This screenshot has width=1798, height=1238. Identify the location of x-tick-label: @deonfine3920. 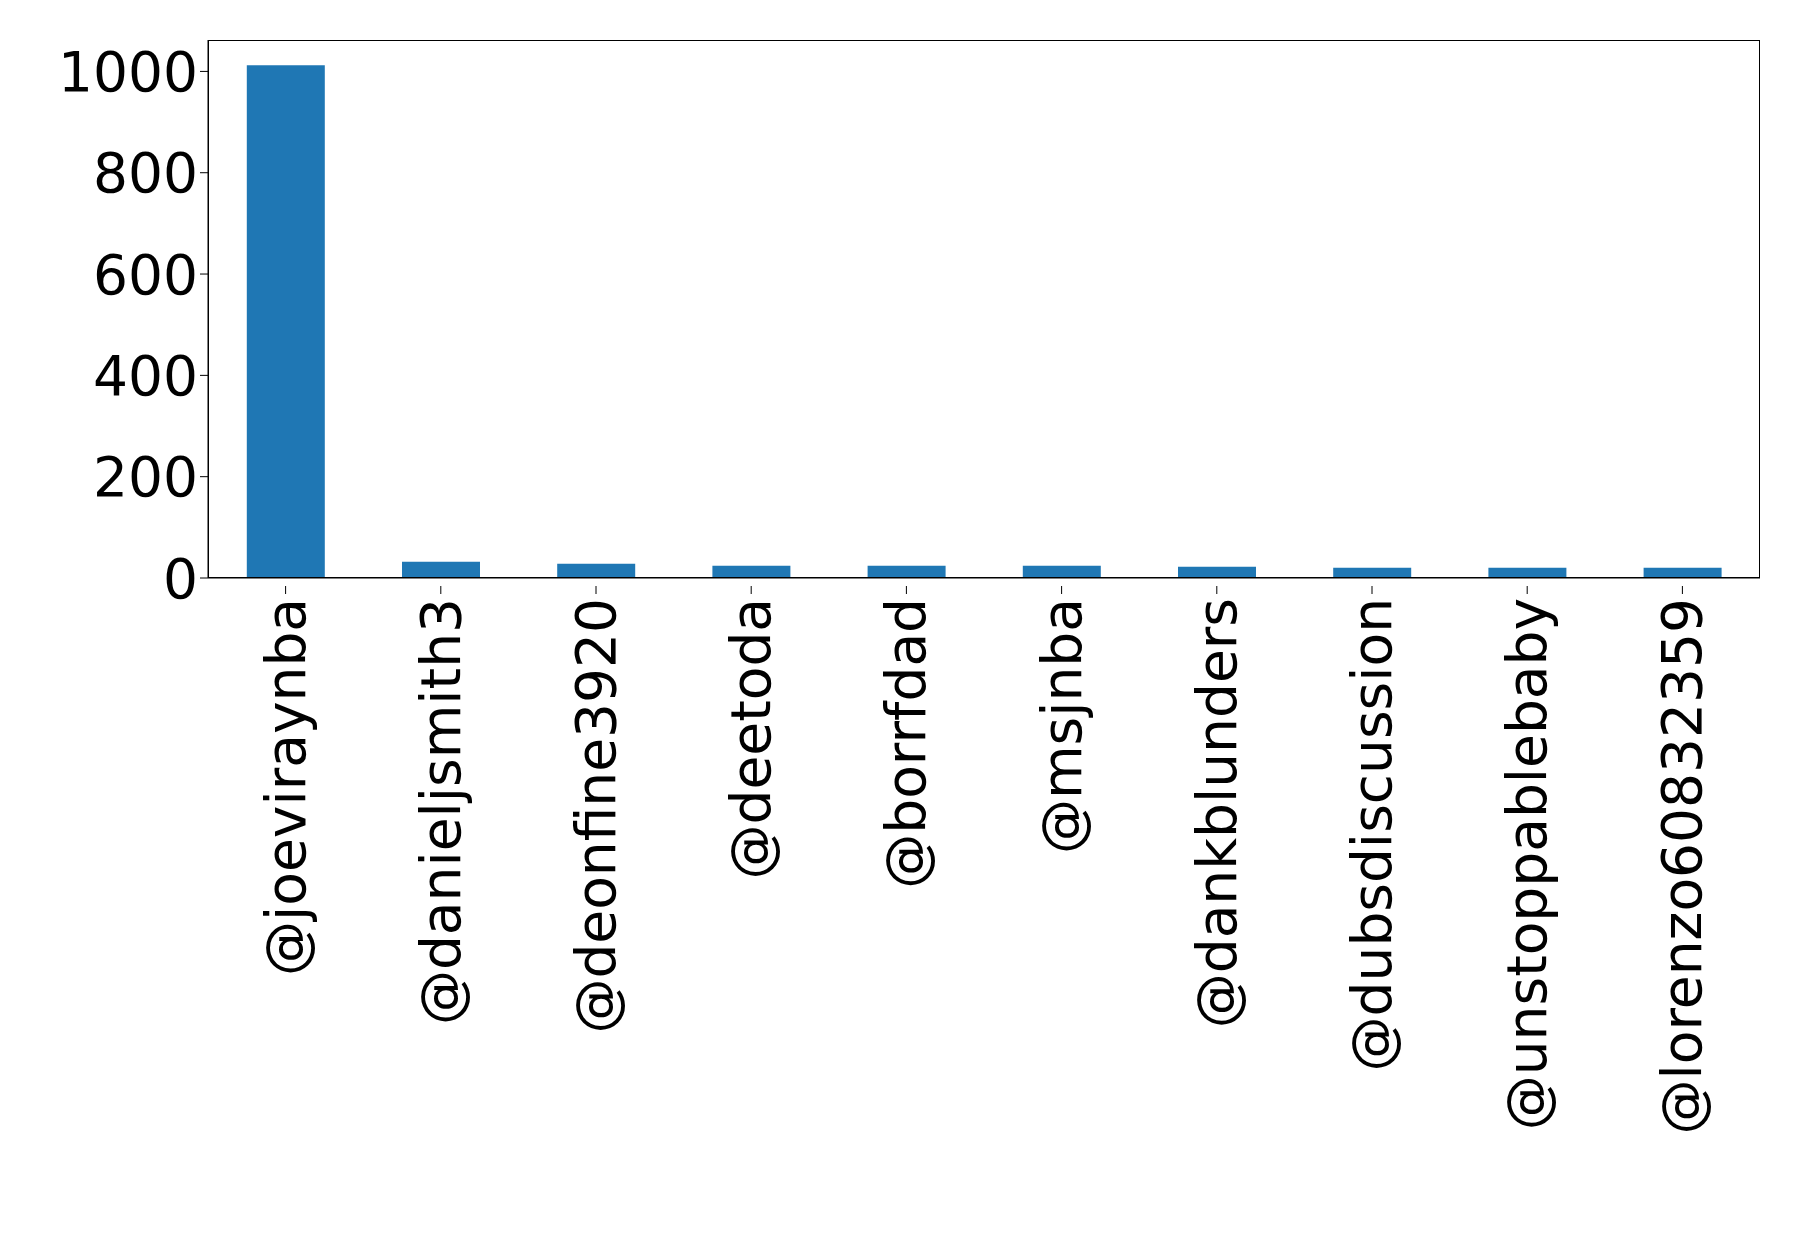
(596, 816).